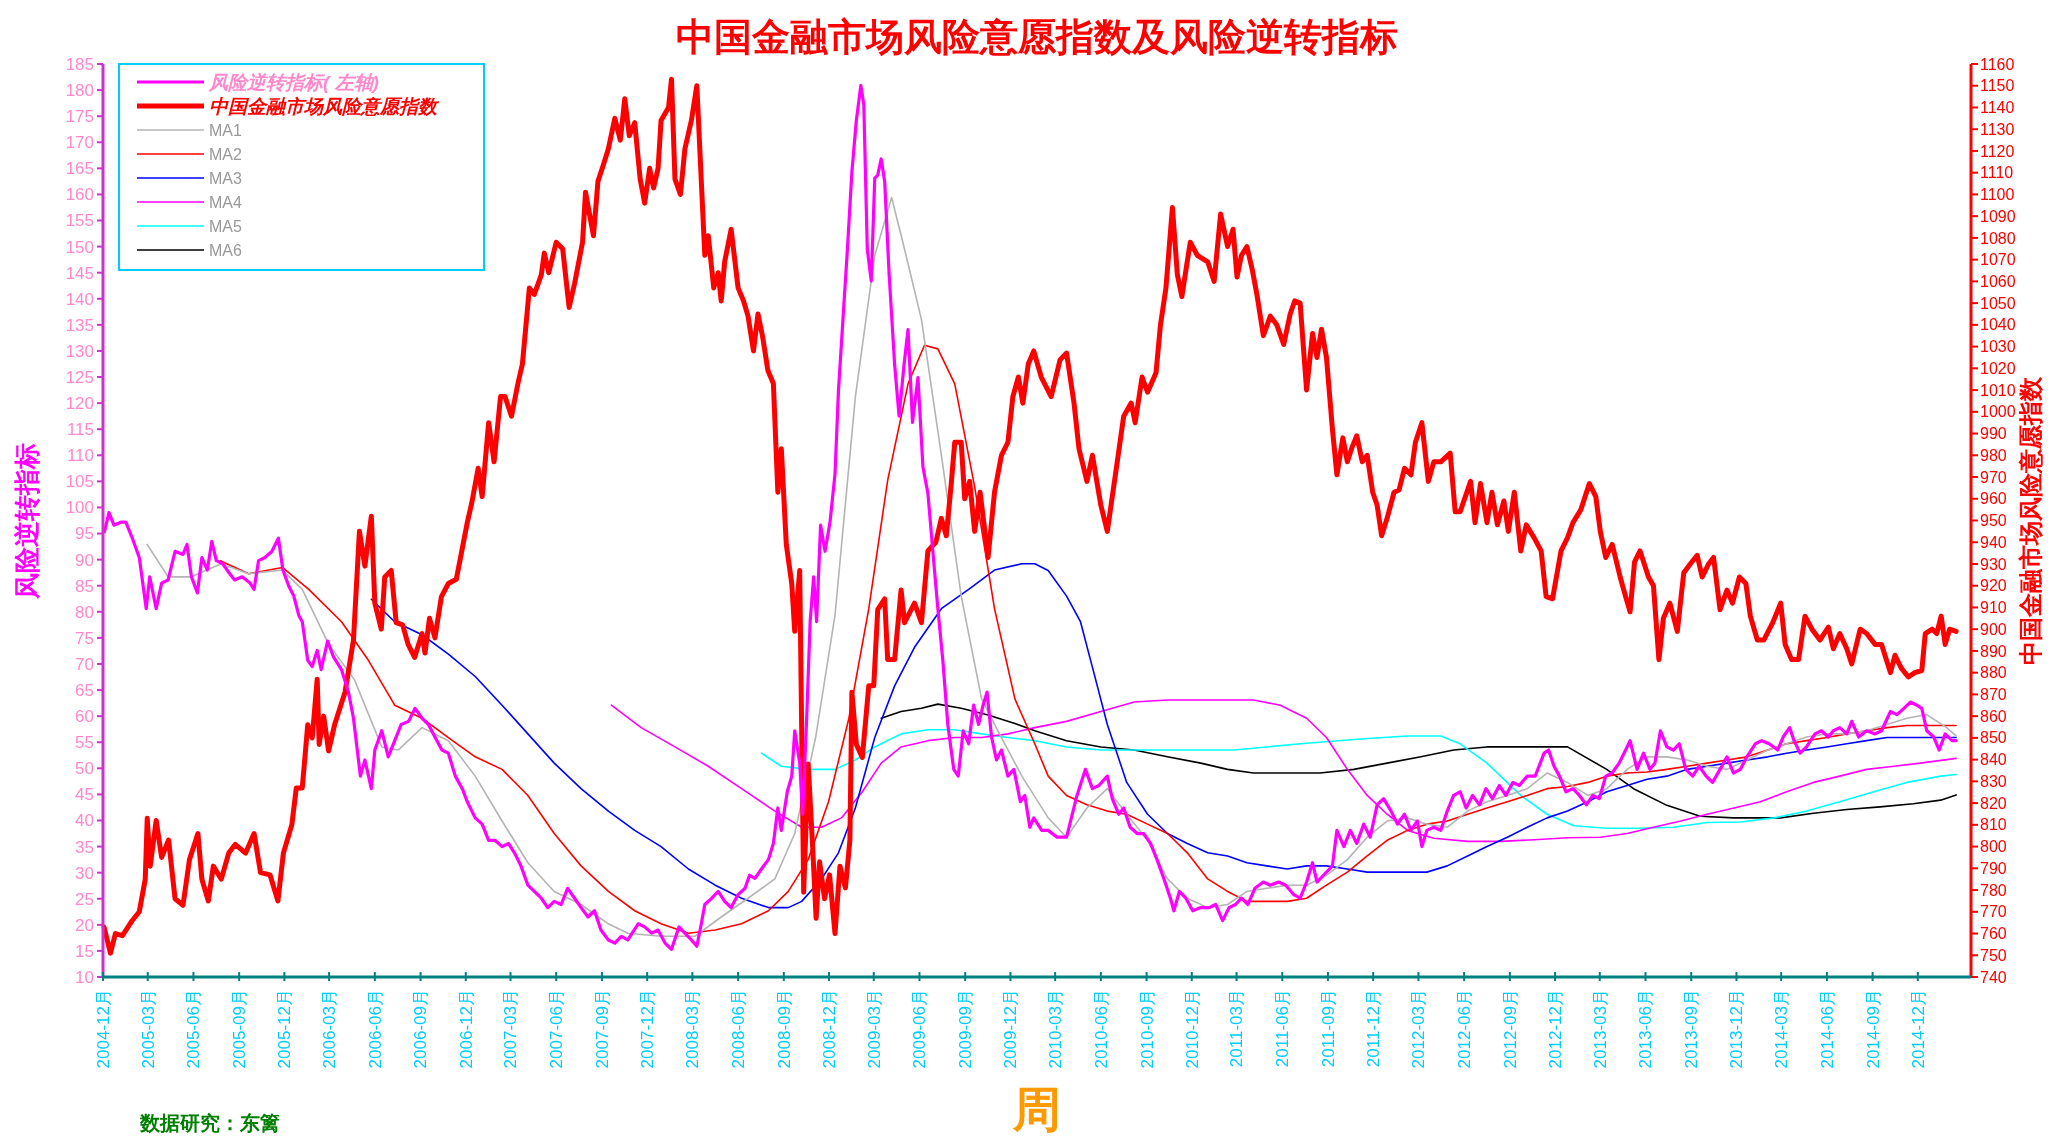 The height and width of the screenshot is (1144, 2052). I want to click on y2-tick-label: 880, so click(1993, 673).